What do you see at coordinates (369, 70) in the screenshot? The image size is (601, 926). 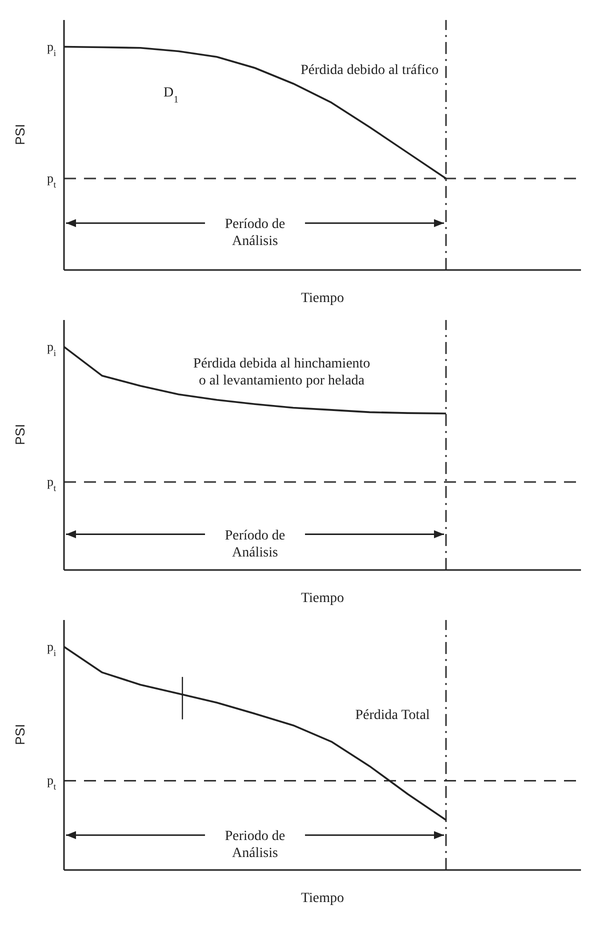 I see `annotation: Pérdida debido al tráfico` at bounding box center [369, 70].